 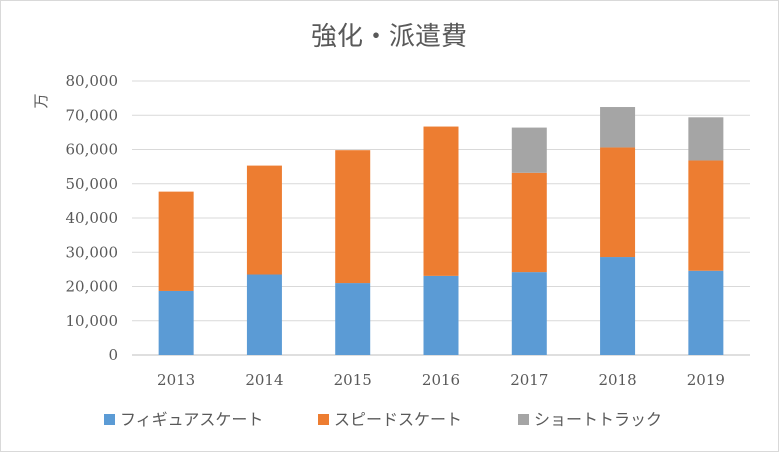 What do you see at coordinates (353, 380) in the screenshot?
I see `x-tick-label: 2015` at bounding box center [353, 380].